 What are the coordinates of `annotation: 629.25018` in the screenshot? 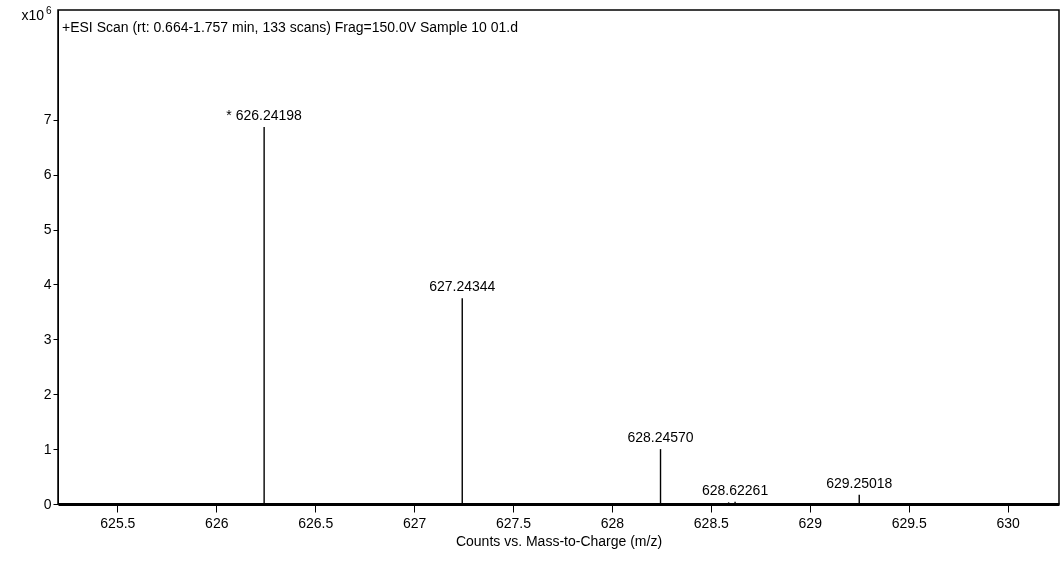 It's located at (859, 482).